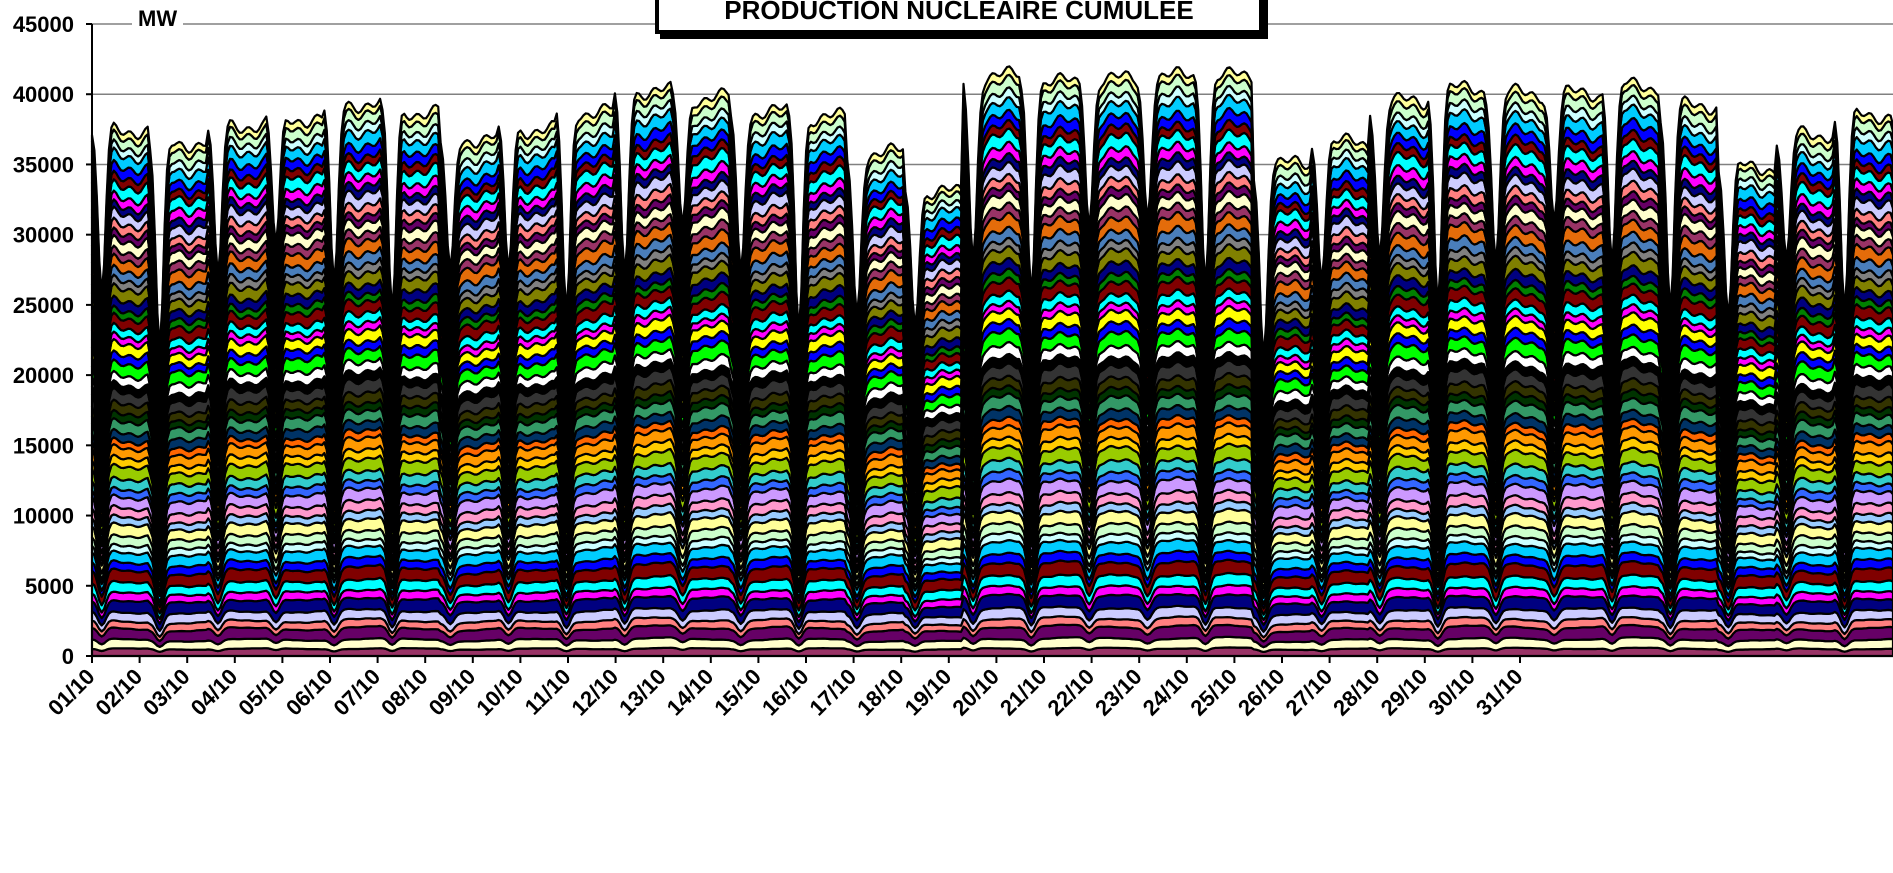  What do you see at coordinates (309, 692) in the screenshot?
I see `x-tick-label: 06/10` at bounding box center [309, 692].